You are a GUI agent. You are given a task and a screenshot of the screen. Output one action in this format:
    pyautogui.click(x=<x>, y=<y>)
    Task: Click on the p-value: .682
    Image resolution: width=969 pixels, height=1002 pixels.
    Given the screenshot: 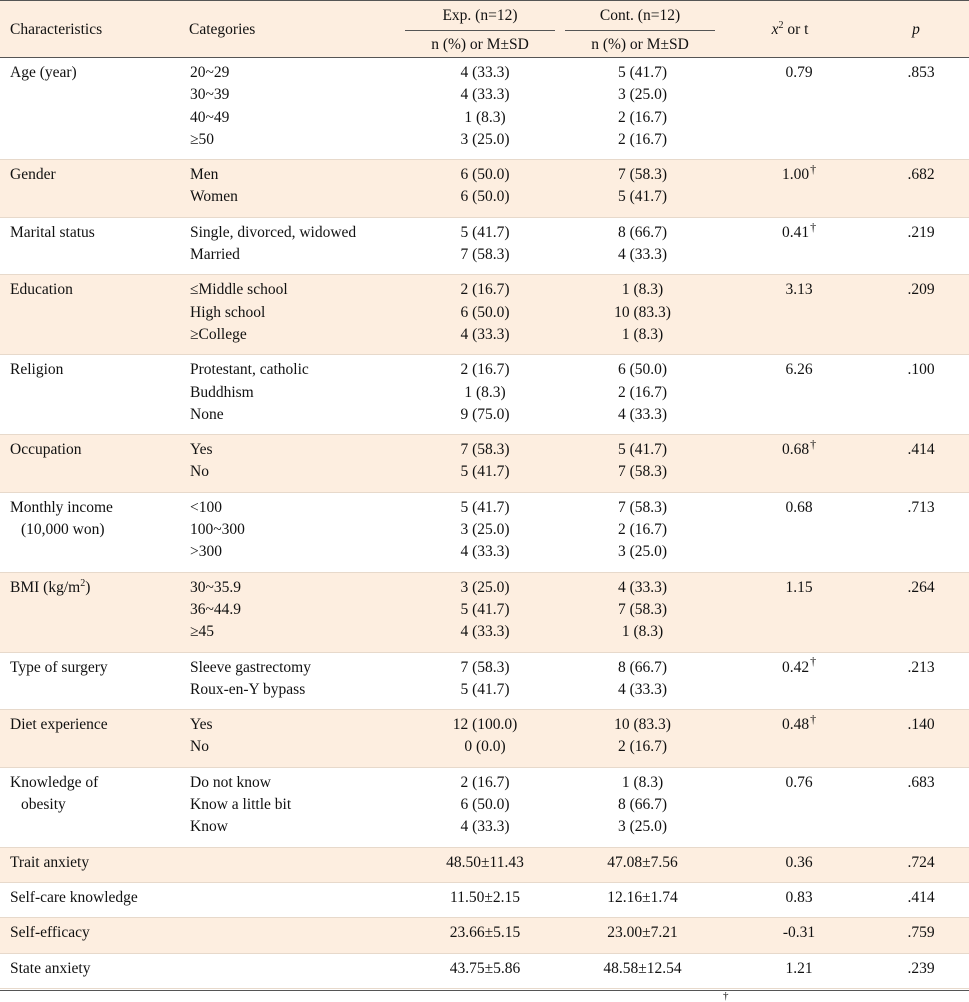 What is the action you would take?
    pyautogui.click(x=921, y=175)
    